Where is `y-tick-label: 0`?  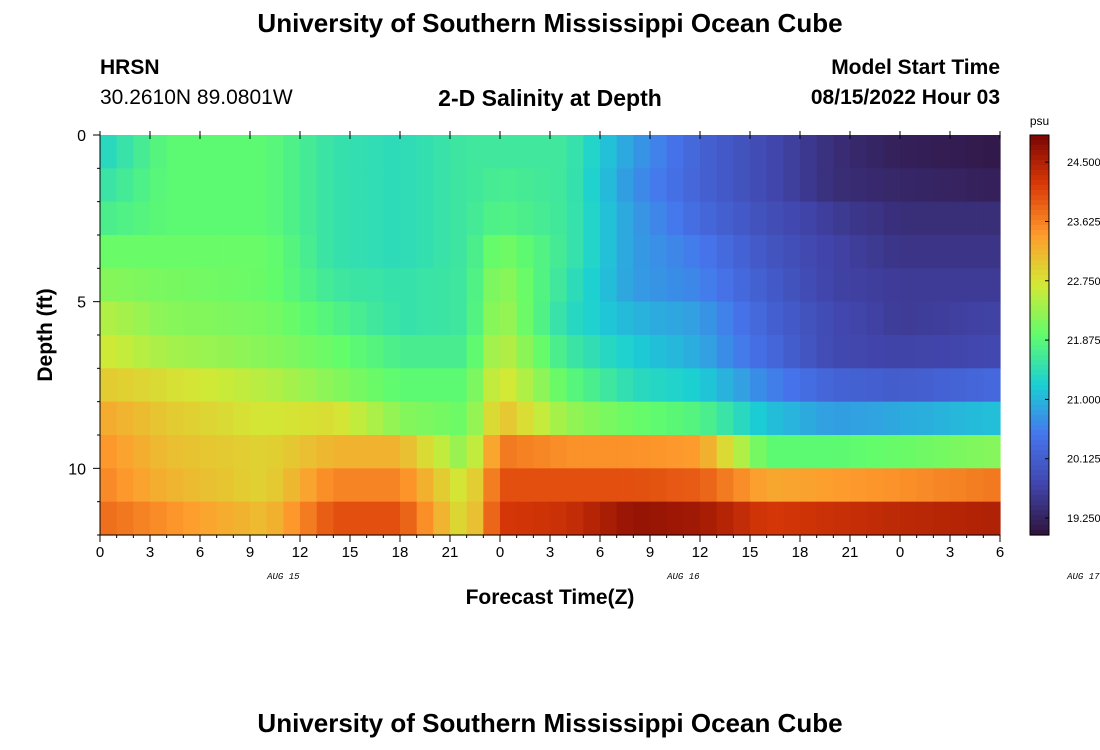
y-tick-label: 0 is located at coordinates (81, 136).